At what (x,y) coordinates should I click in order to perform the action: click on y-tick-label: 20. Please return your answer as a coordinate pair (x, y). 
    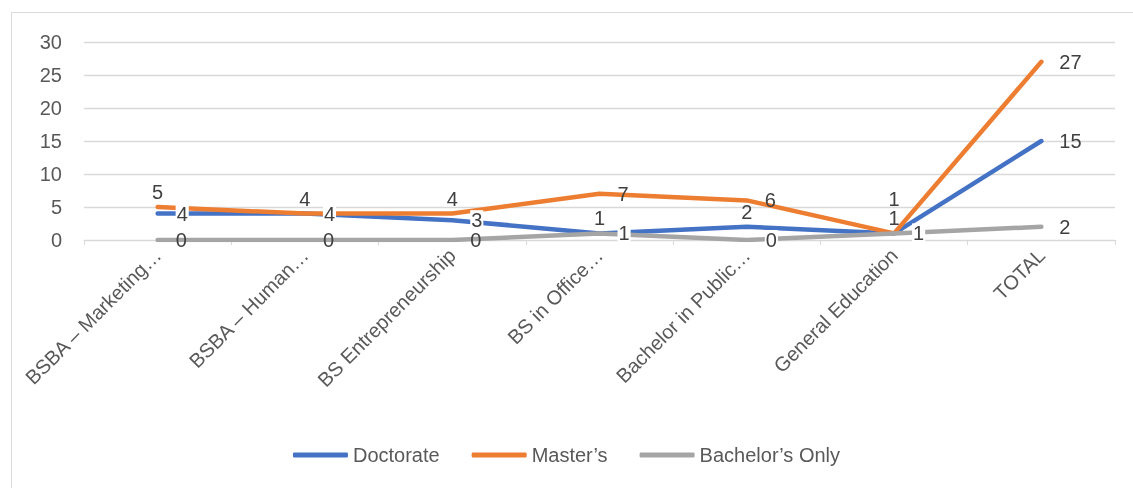
    Looking at the image, I should click on (50, 108).